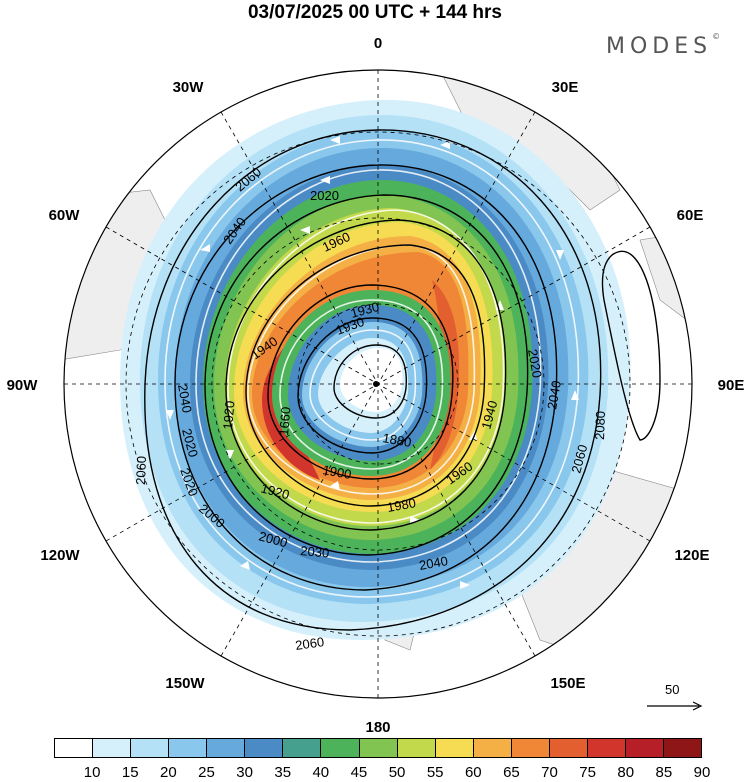  Describe the element at coordinates (659, 46) in the screenshot. I see `brand-text: MODES` at that location.